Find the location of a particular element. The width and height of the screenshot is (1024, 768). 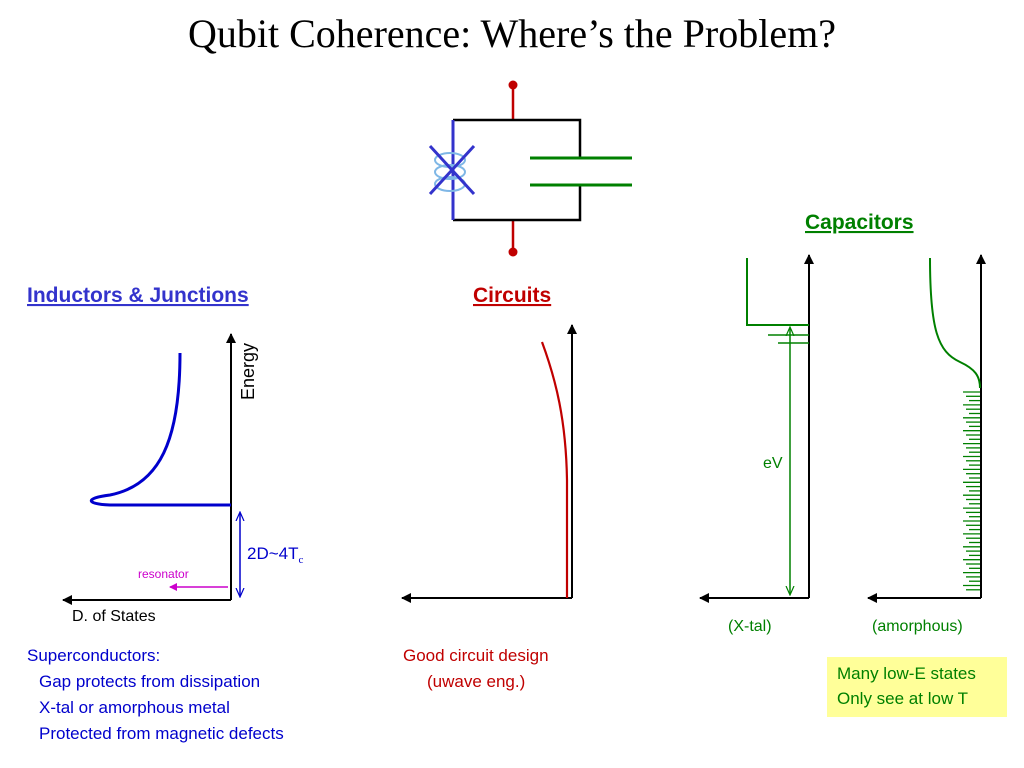

circuit-loop is located at coordinates (517, 170).